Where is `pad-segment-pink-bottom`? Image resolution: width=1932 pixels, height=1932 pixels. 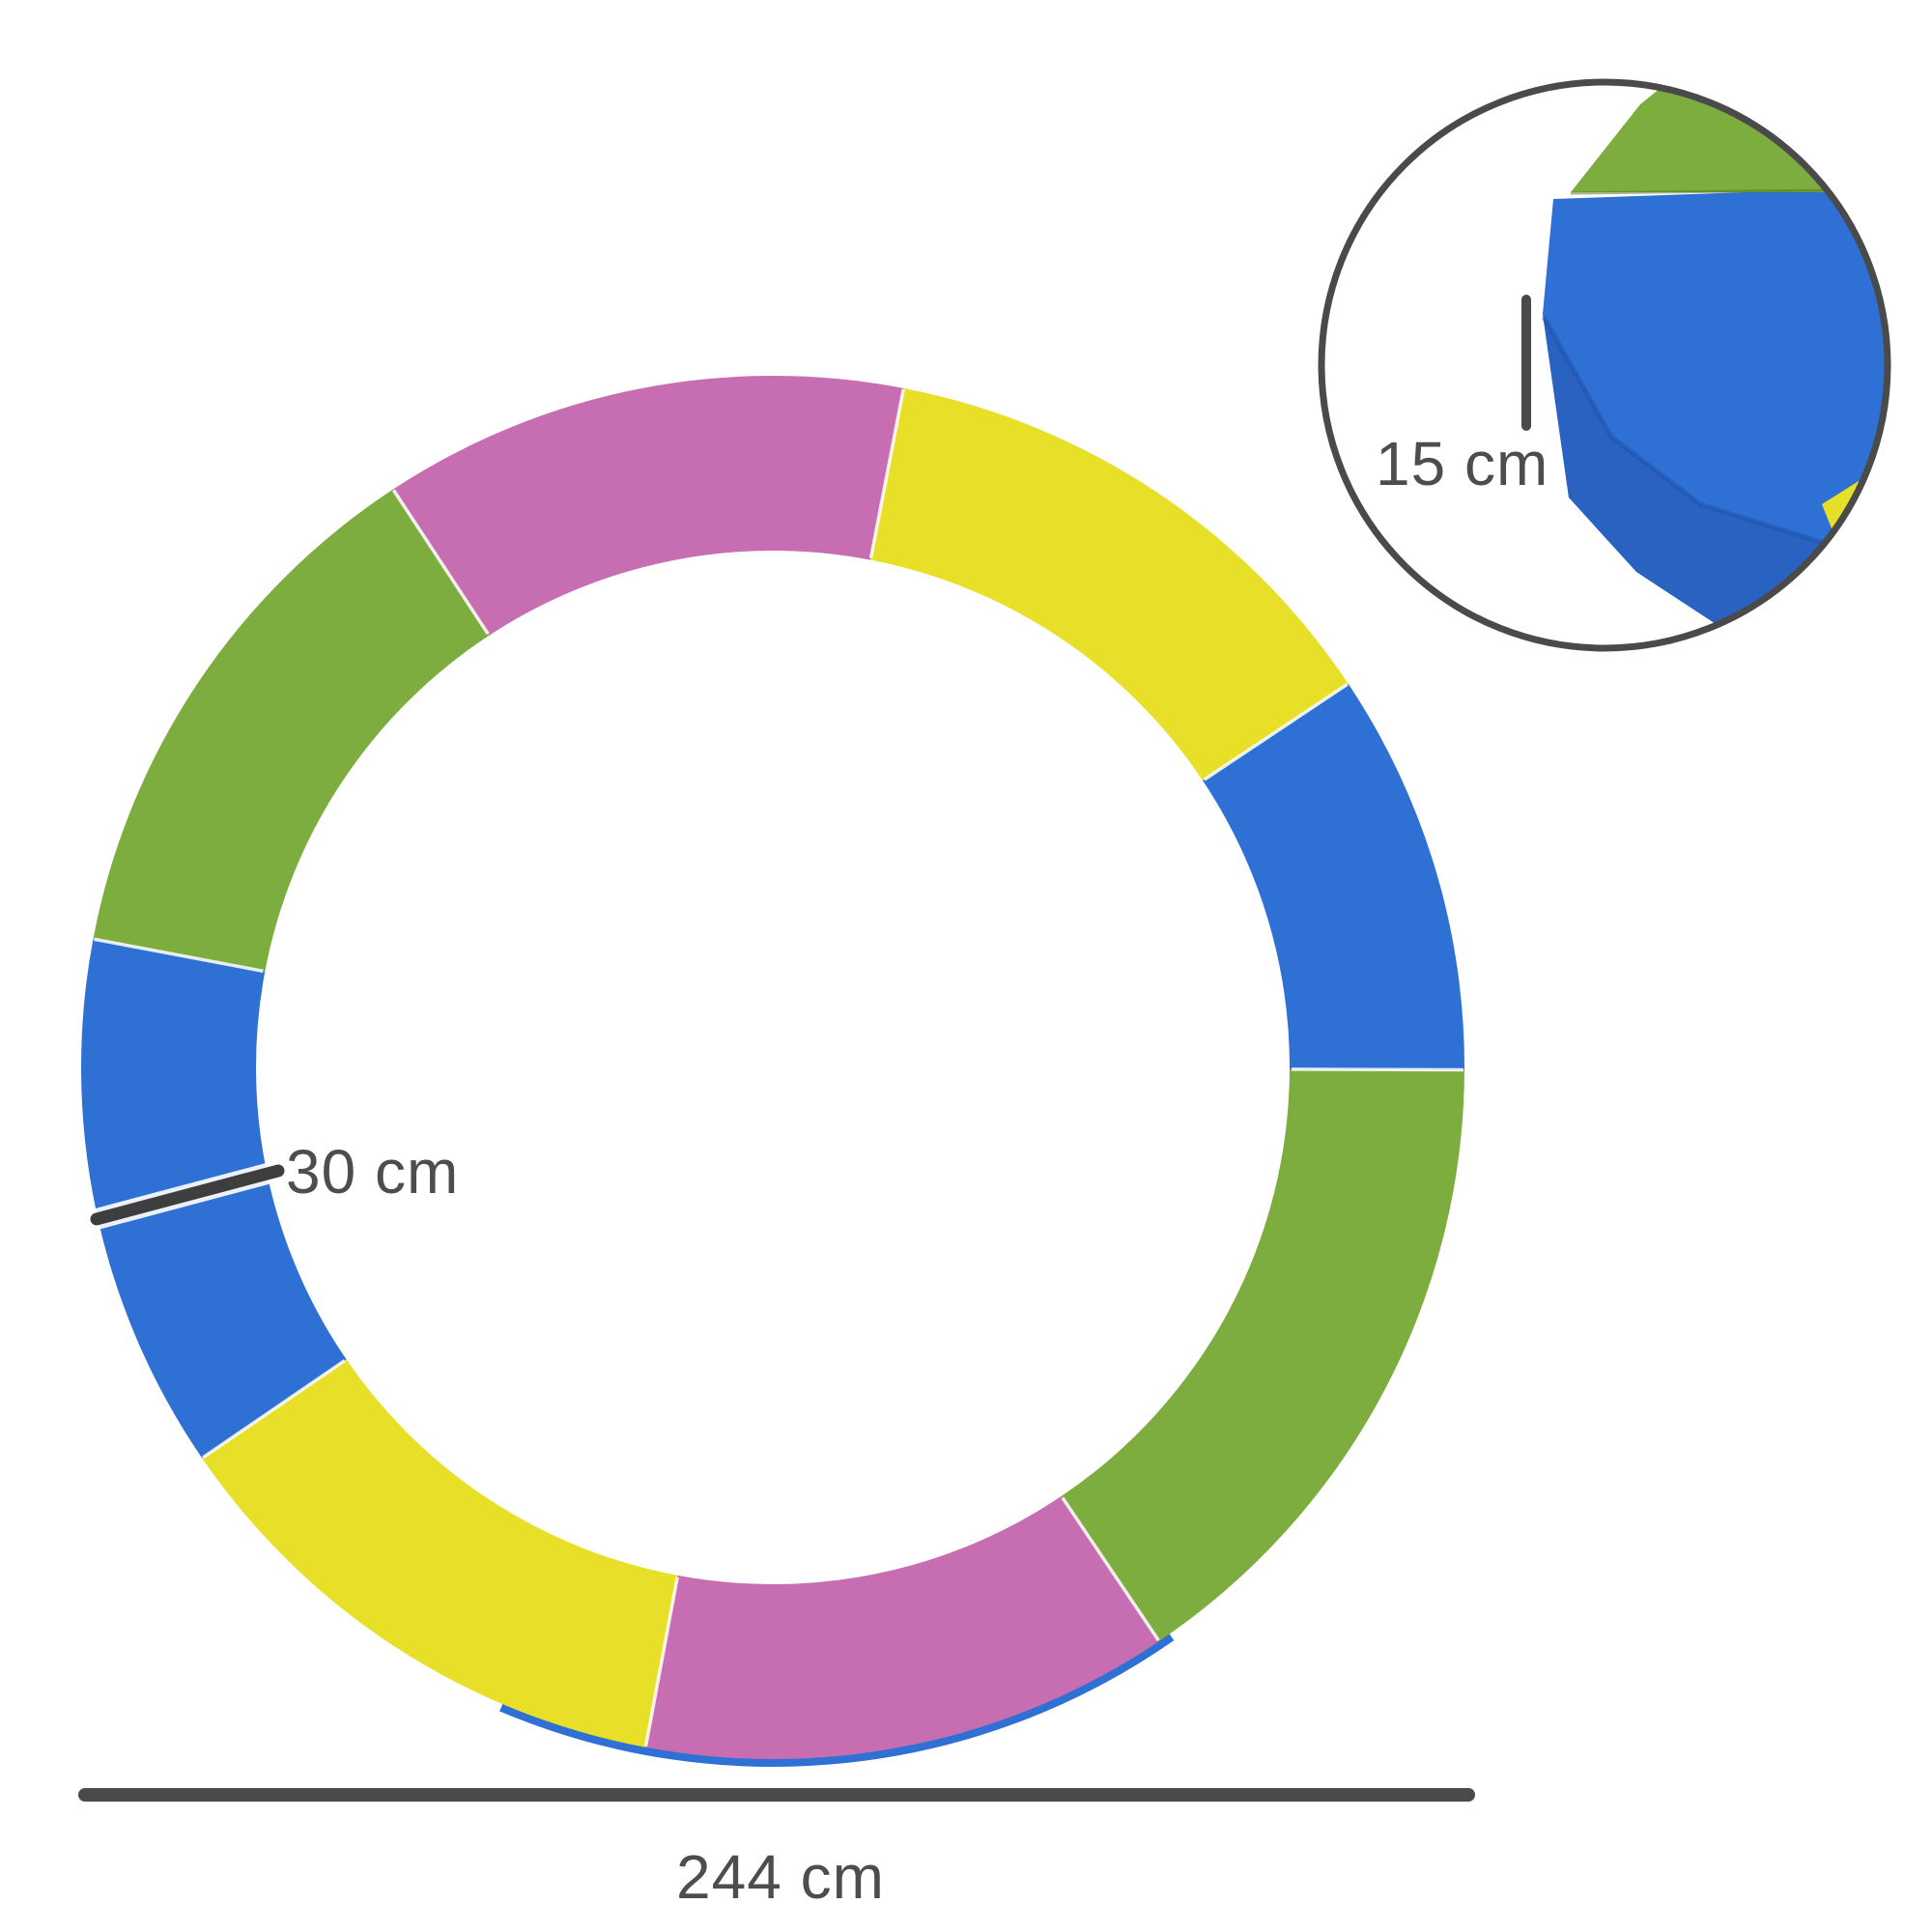
pad-segment-pink-bottom is located at coordinates (902, 1627).